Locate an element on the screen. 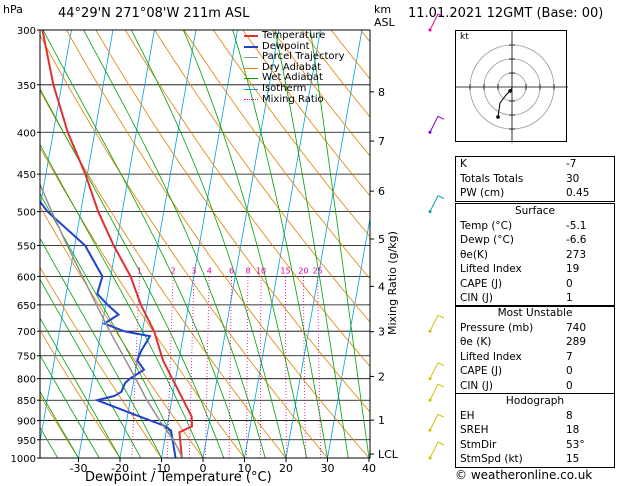  row-value: 8 is located at coordinates (569, 415).